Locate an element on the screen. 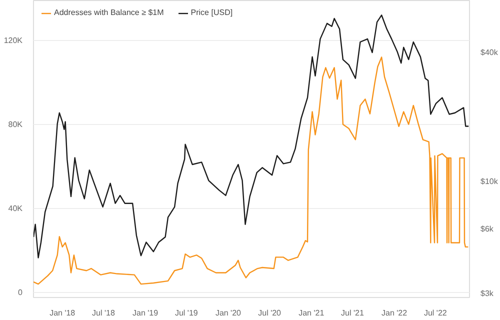 Image resolution: width=500 pixels, height=320 pixels. y-tick-label: 0 is located at coordinates (21, 292).